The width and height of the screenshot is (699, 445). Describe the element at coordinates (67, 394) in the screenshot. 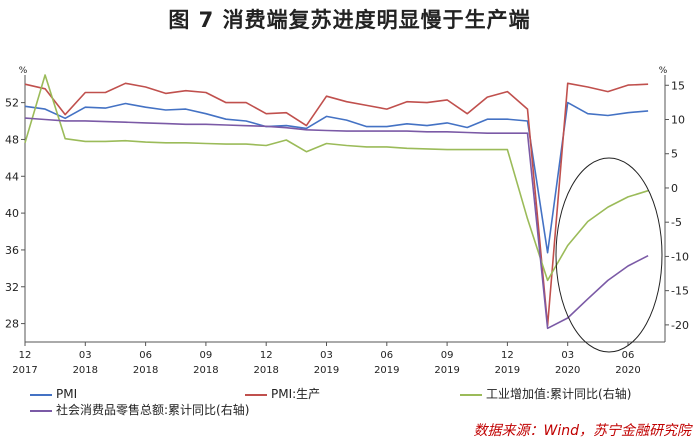

I see `legend-label-pmi: PMI` at that location.